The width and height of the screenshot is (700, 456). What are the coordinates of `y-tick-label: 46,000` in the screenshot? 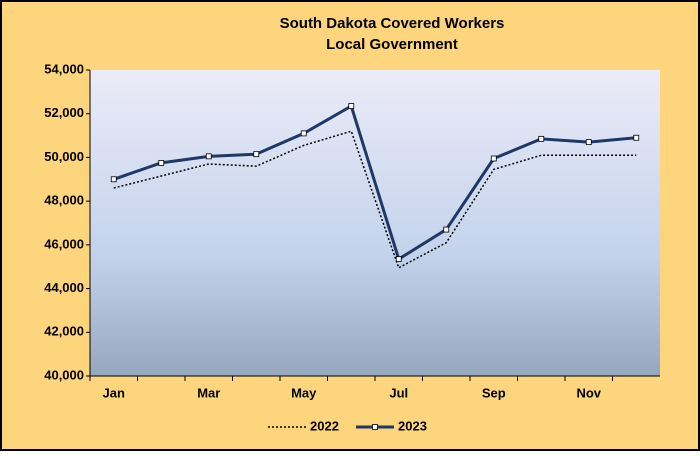 It's located at (64, 243).